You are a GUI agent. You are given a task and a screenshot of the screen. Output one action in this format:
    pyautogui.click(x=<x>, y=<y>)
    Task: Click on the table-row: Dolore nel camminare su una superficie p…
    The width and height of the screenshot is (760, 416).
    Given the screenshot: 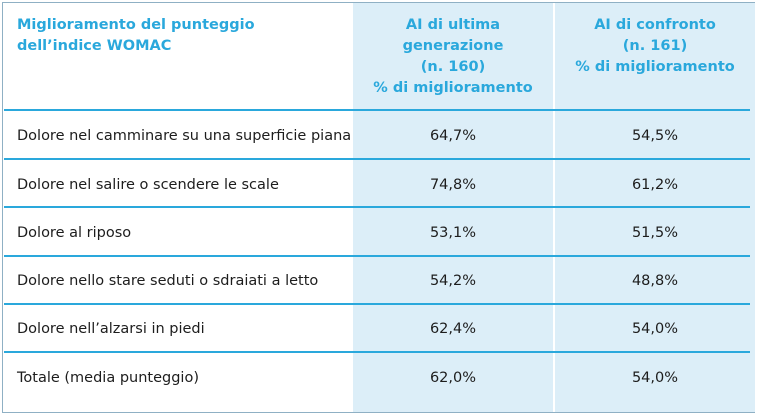 What is the action you would take?
    pyautogui.click(x=379, y=137)
    